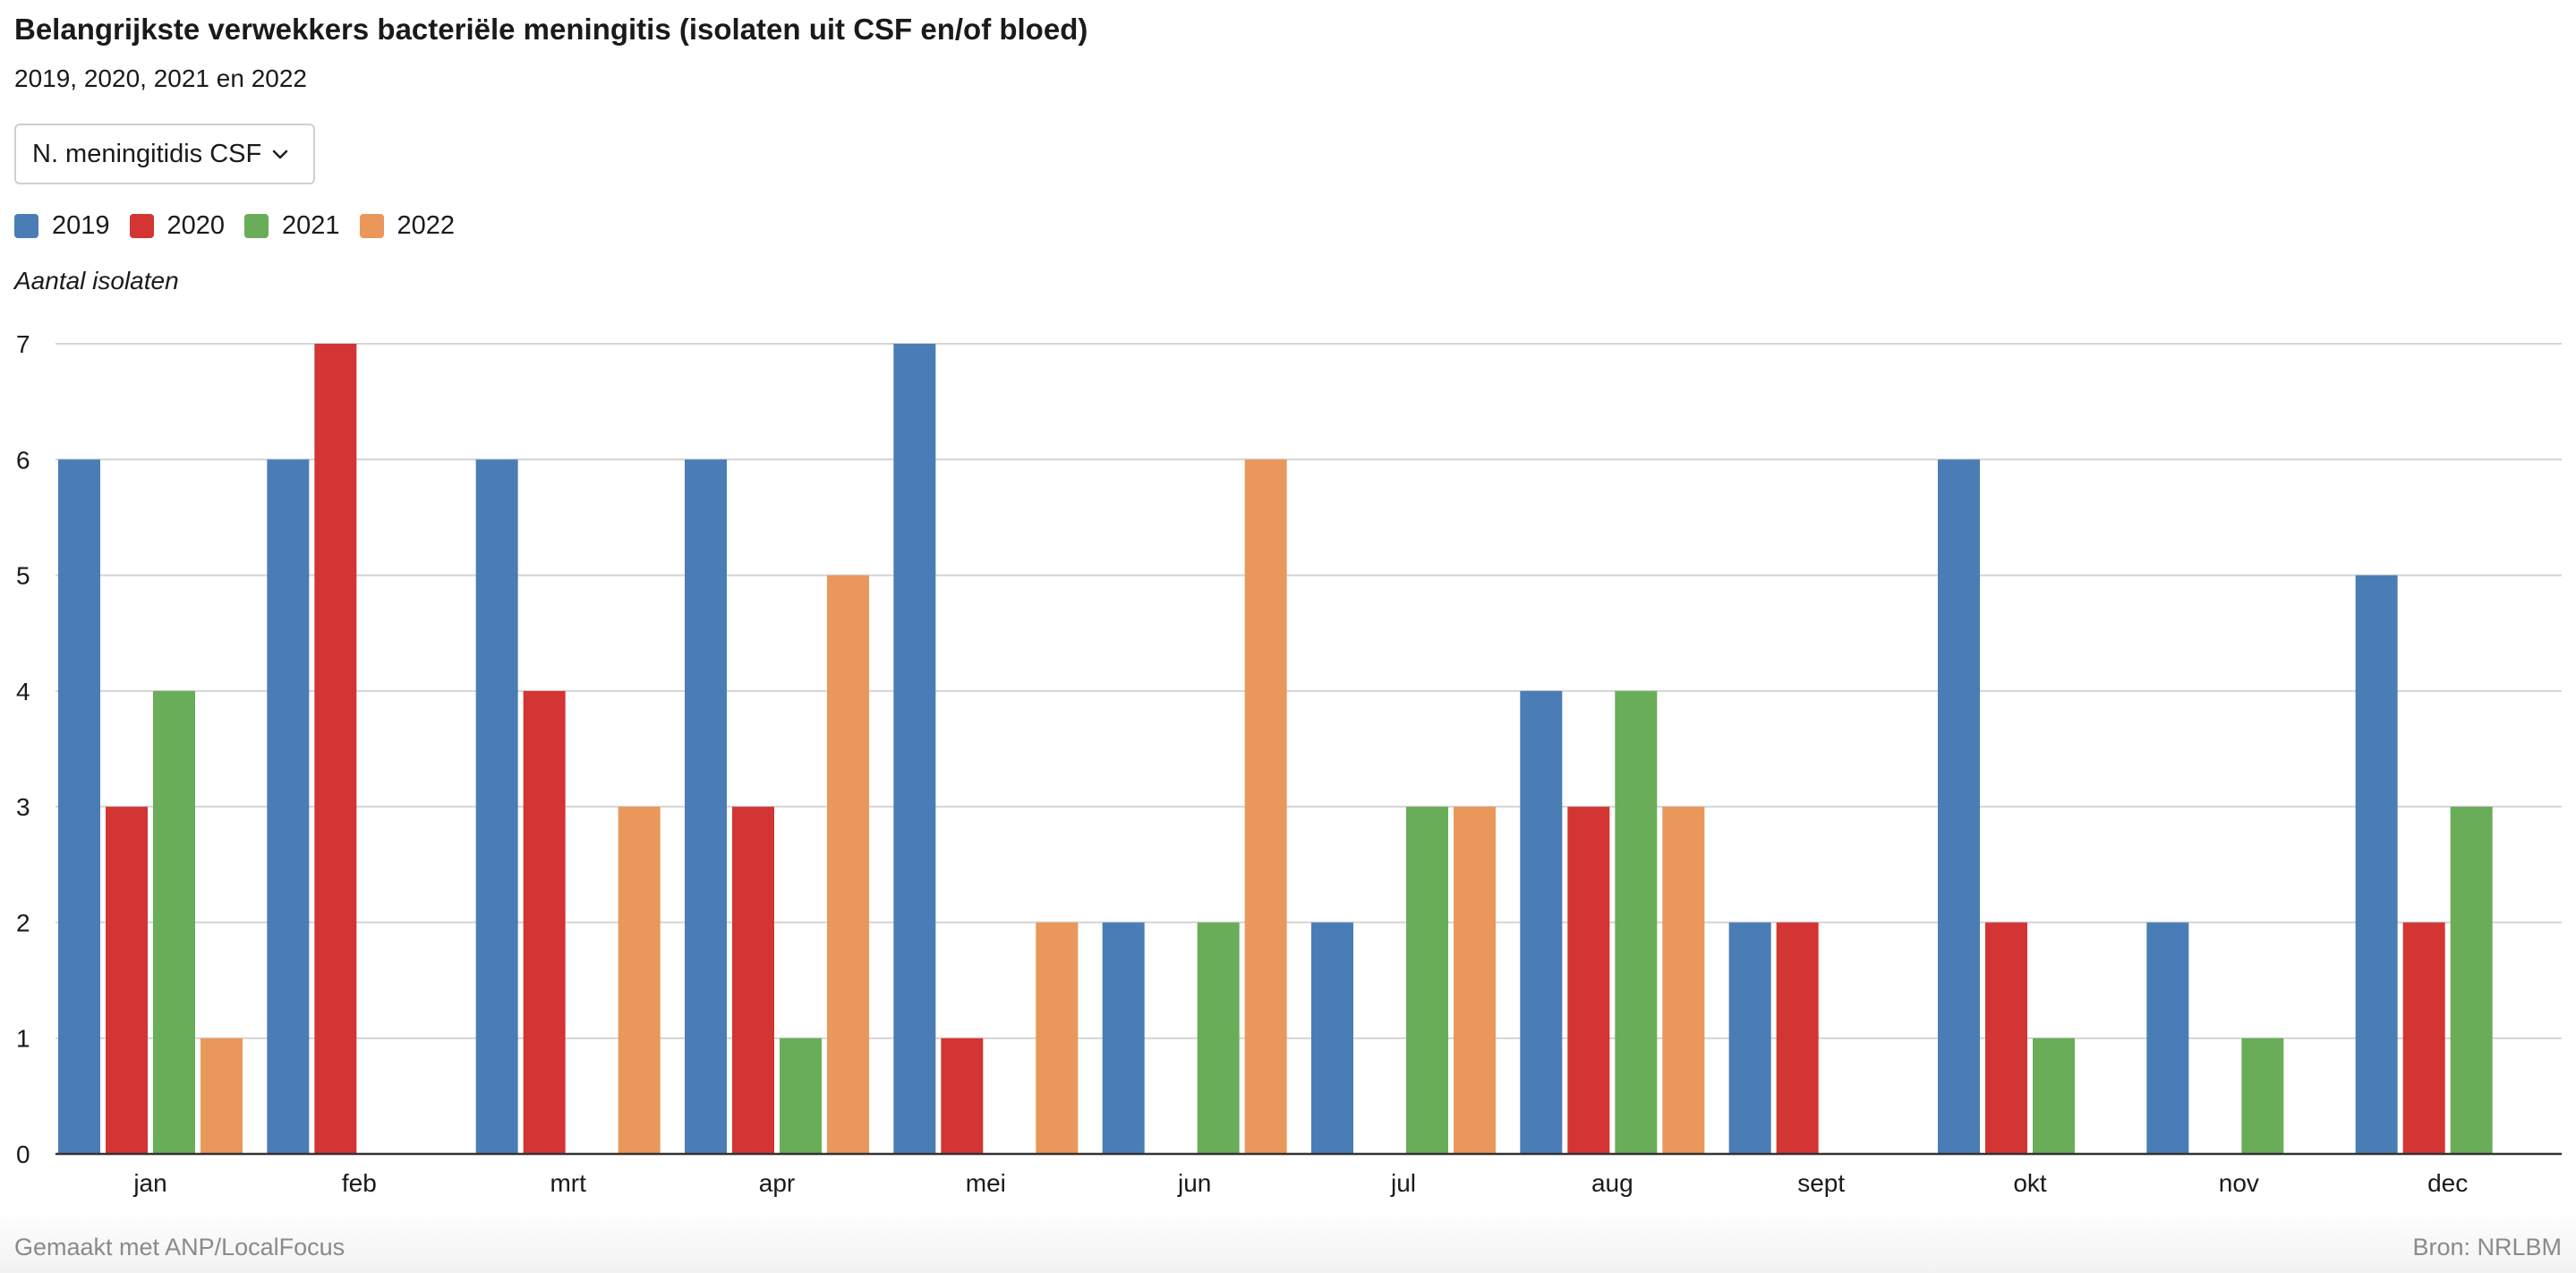  I want to click on footer-fade, so click(1288, 1241).